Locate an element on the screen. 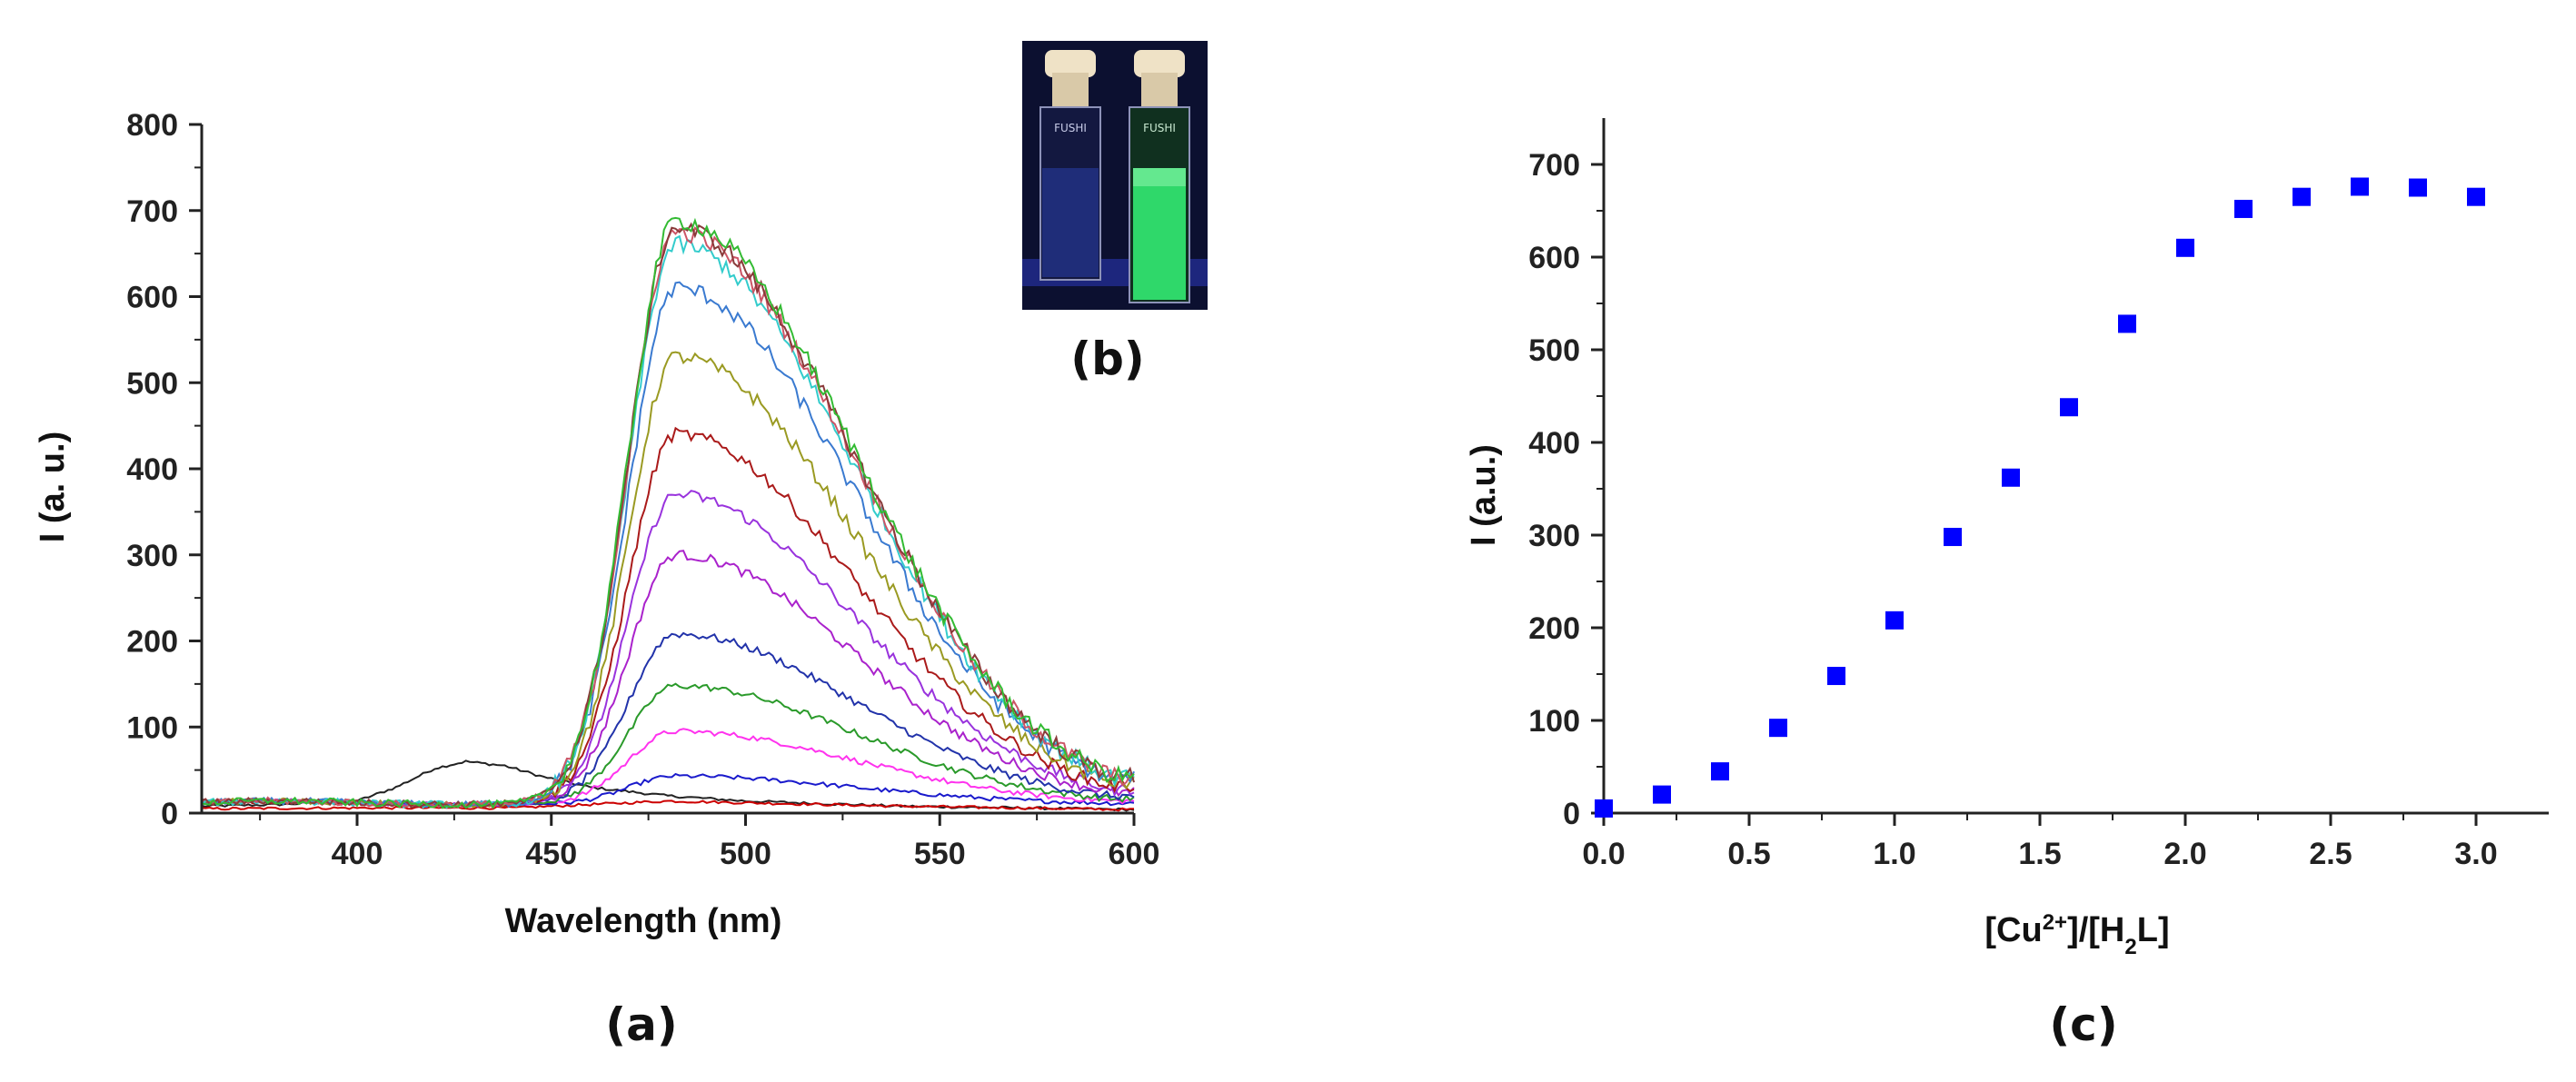 This screenshot has width=2576, height=1082. titration-x-tick-label: 3.0 is located at coordinates (2476, 854).